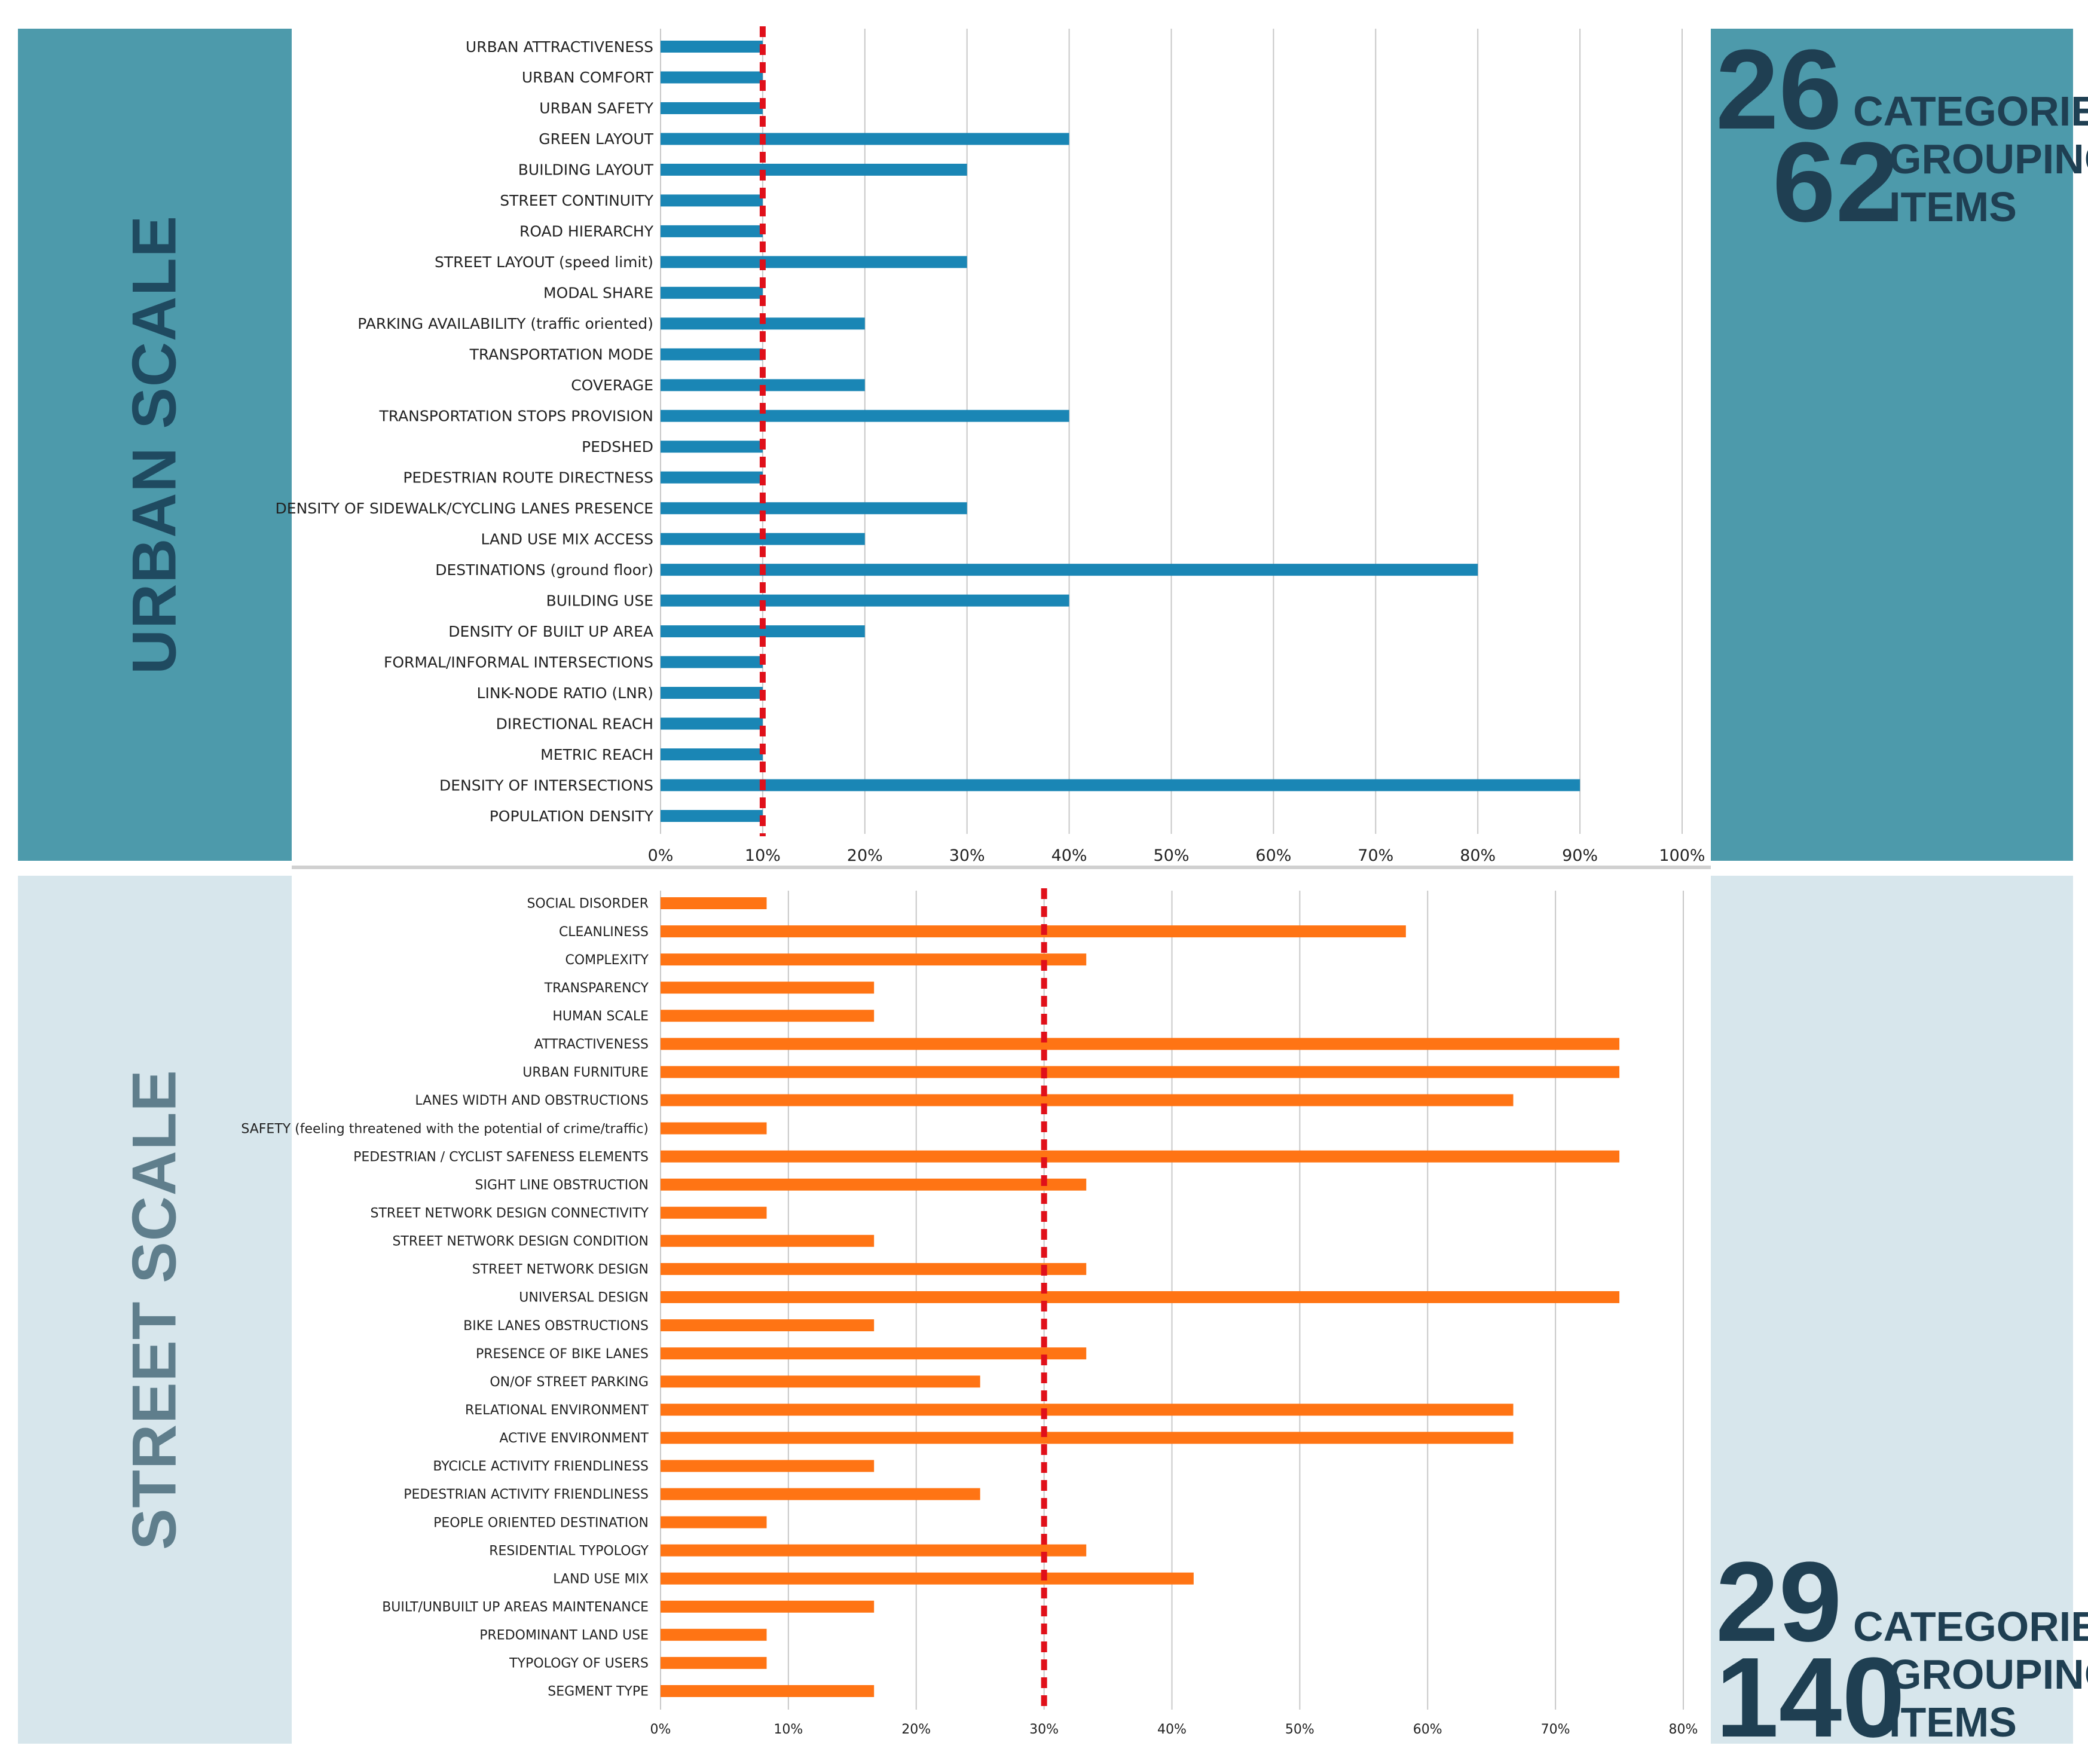 This screenshot has height=1764, width=2088. What do you see at coordinates (660, 1729) in the screenshot?
I see `street-tick-label: 0%` at bounding box center [660, 1729].